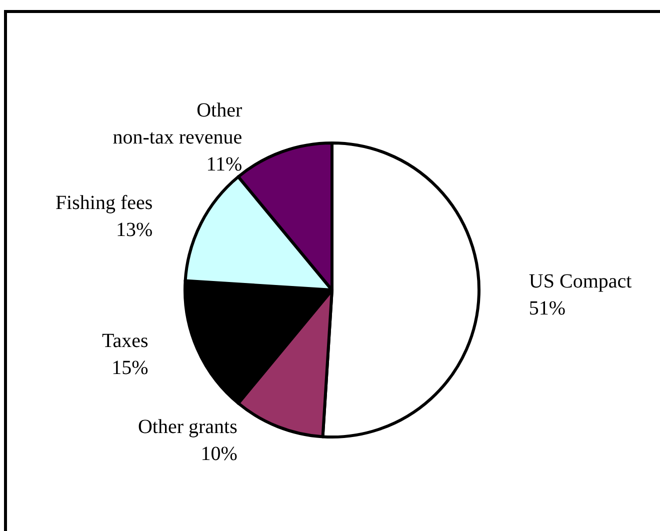 The width and height of the screenshot is (660, 531). What do you see at coordinates (224, 165) in the screenshot?
I see `data-label: 11%` at bounding box center [224, 165].